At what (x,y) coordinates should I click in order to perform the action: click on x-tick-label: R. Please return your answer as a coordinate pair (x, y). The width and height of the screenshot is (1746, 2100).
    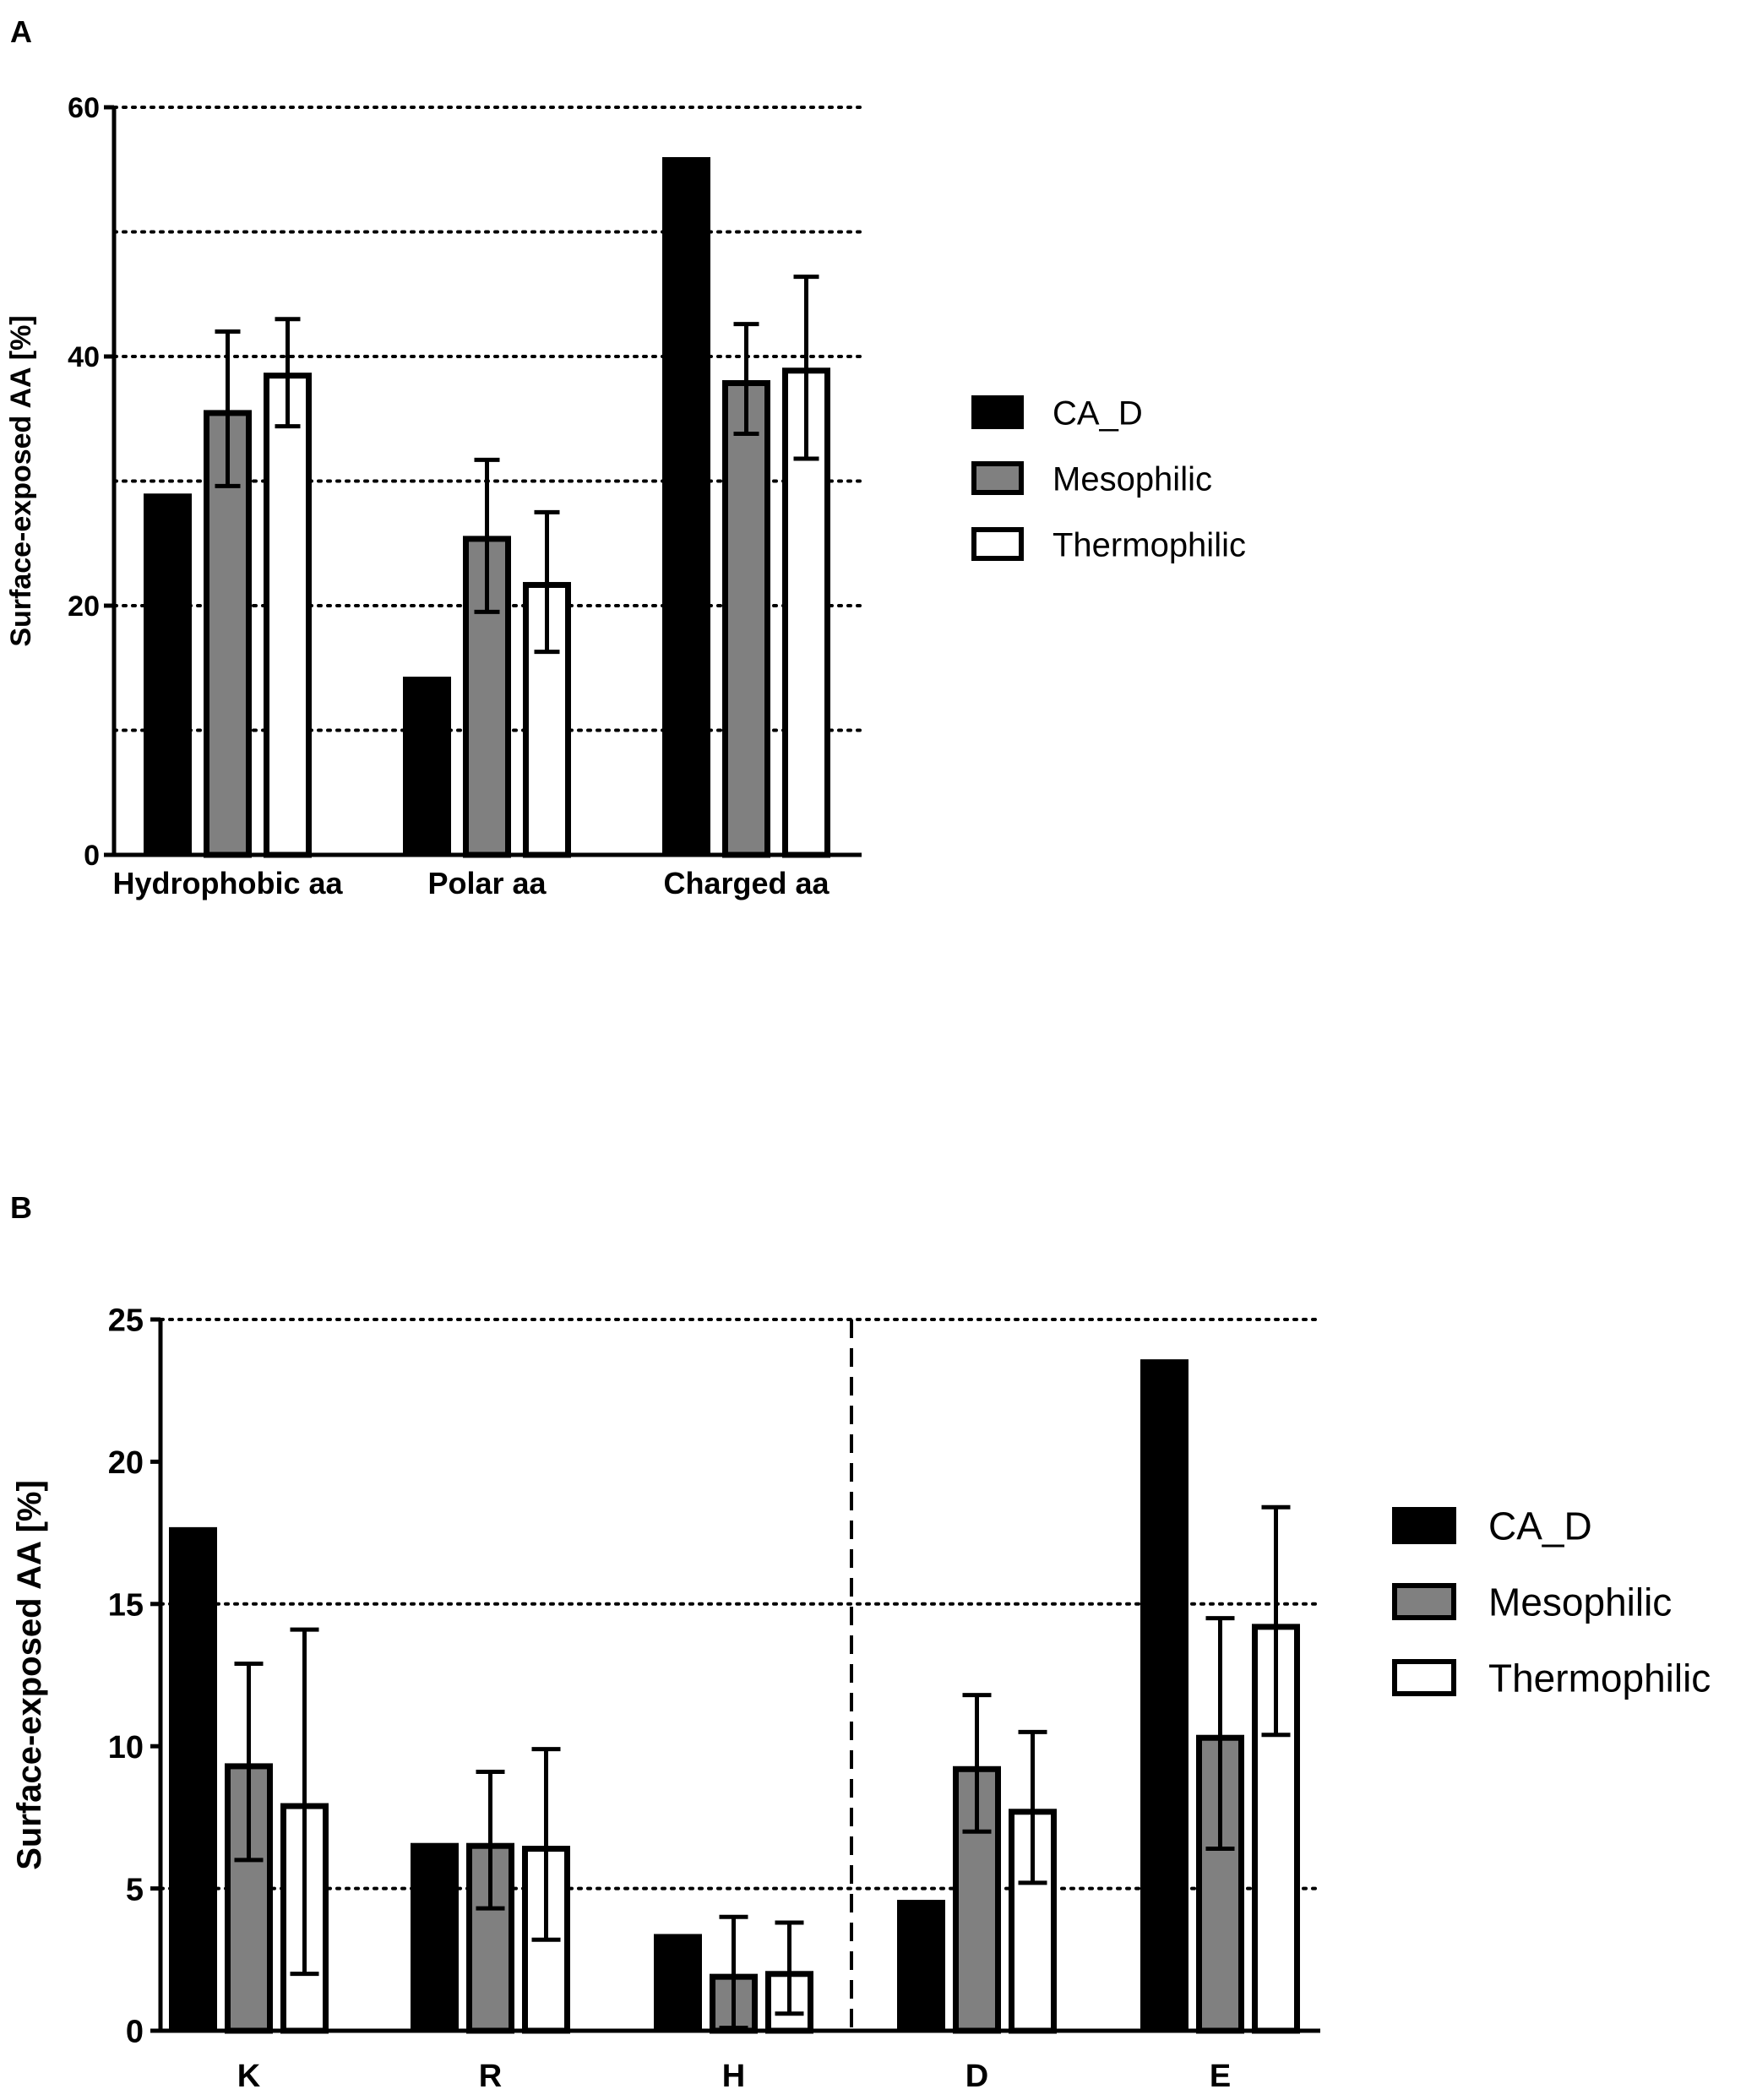
    Looking at the image, I should click on (490, 2076).